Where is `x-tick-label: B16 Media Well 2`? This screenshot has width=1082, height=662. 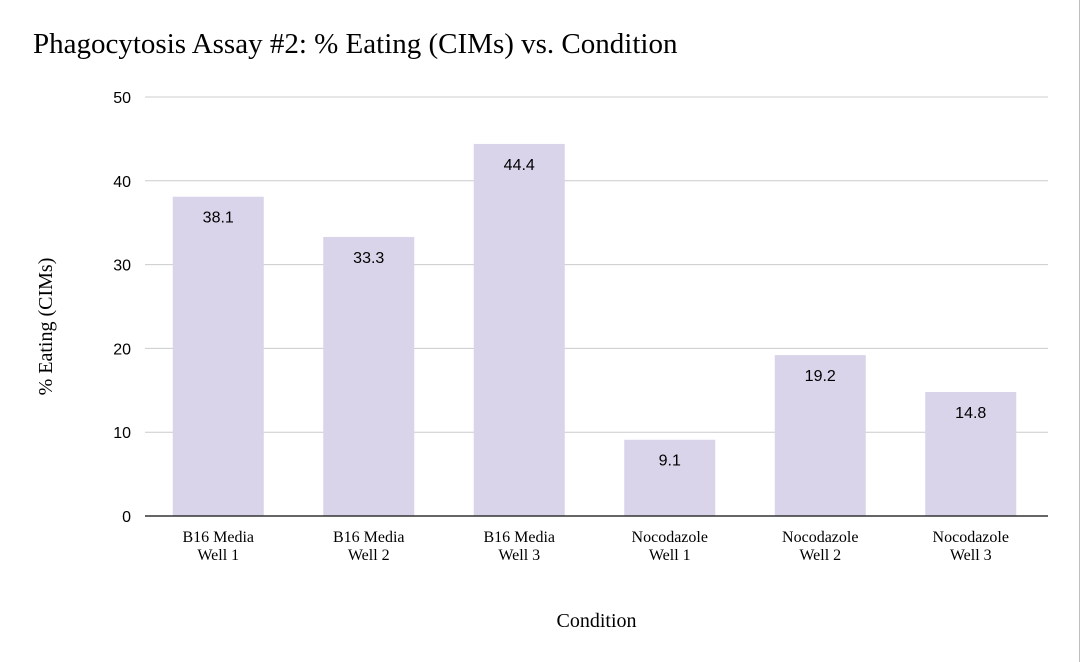
x-tick-label: B16 Media Well 2 is located at coordinates (369, 546).